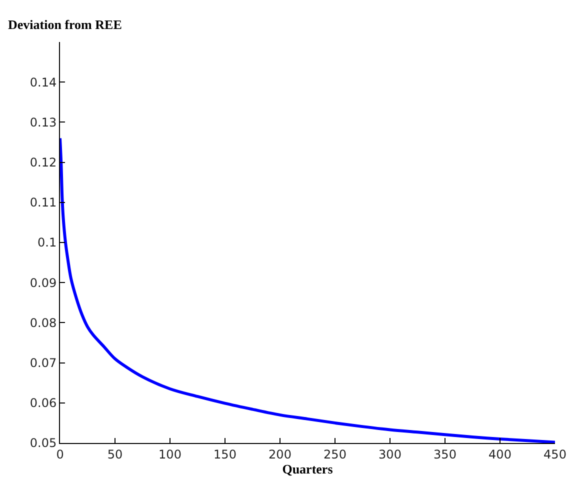  I want to click on y-tick-label: 0.14, so click(43, 82).